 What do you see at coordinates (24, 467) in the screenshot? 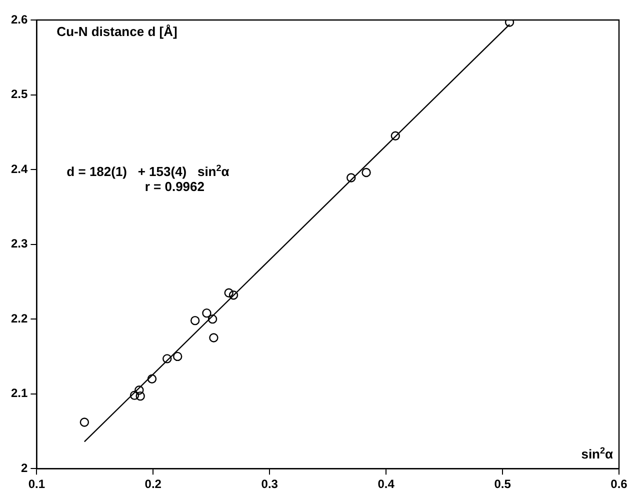
I see `y-tick-label: 2` at bounding box center [24, 467].